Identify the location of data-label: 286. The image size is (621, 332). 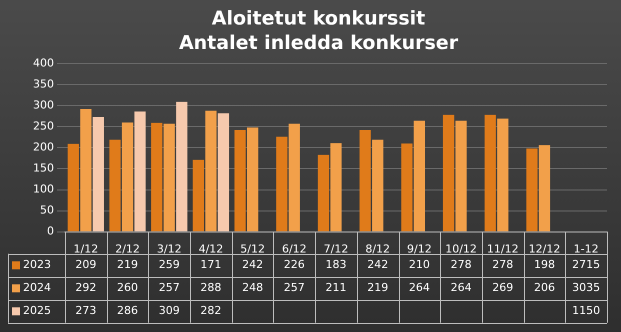
(127, 311).